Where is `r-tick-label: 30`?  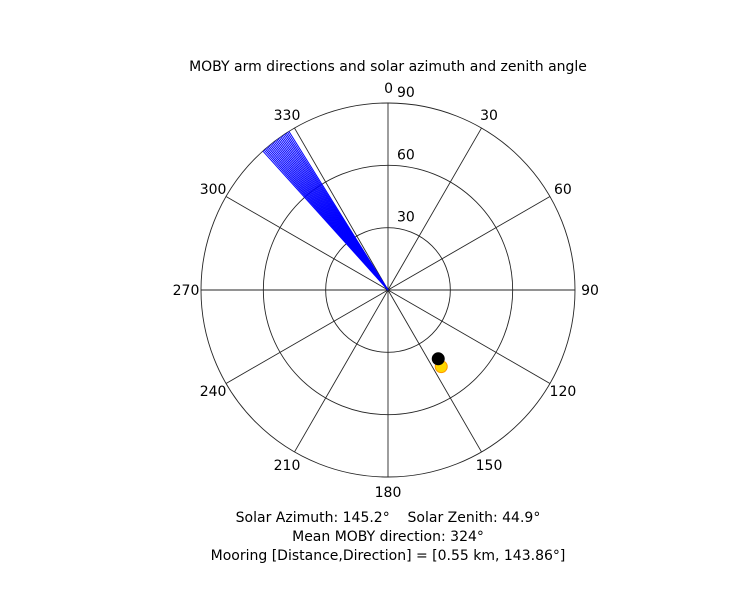 r-tick-label: 30 is located at coordinates (406, 218).